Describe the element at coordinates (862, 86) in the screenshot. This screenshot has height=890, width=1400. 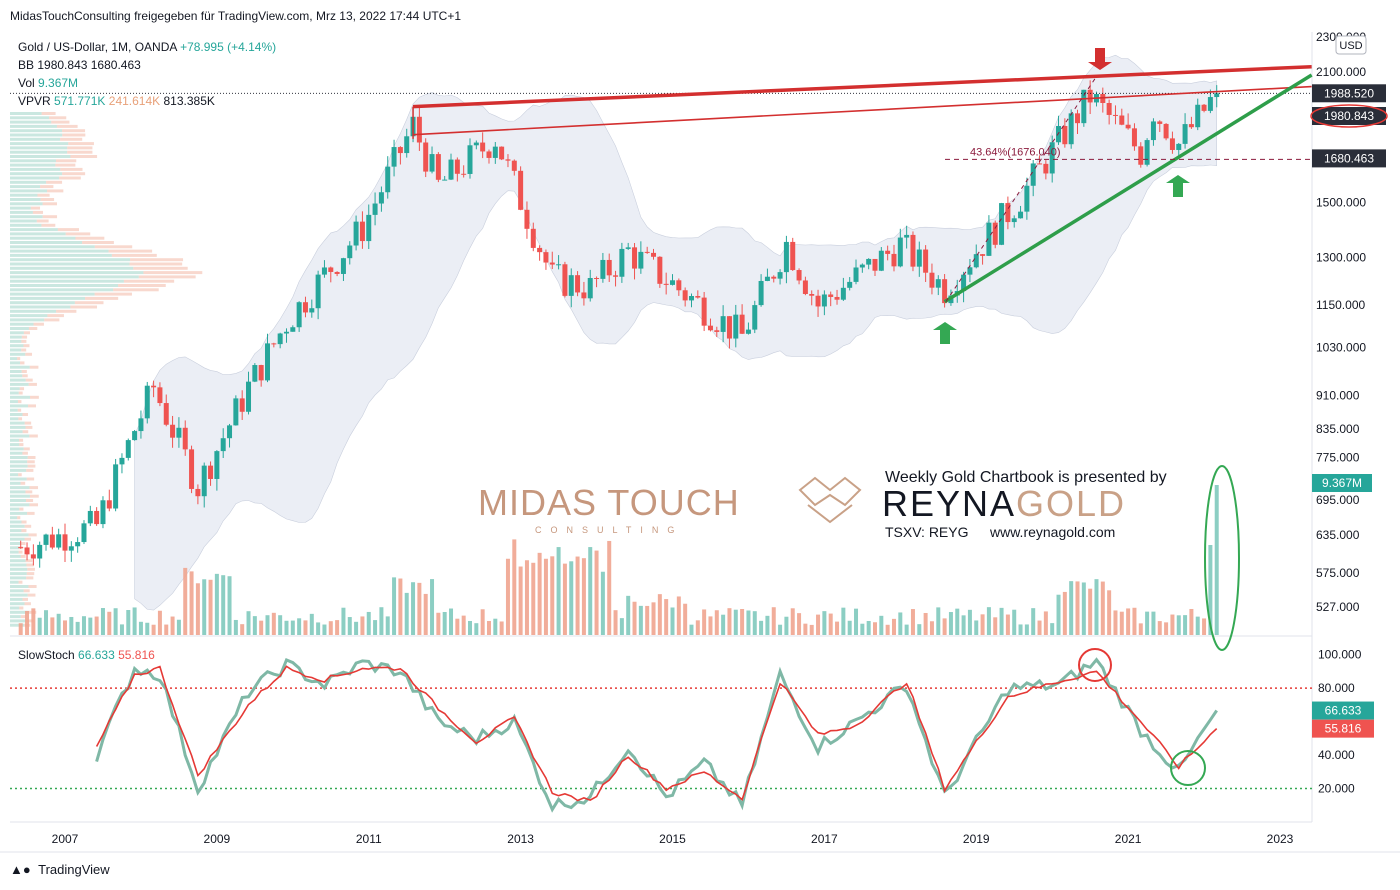
I see `resistance-trendline` at that location.